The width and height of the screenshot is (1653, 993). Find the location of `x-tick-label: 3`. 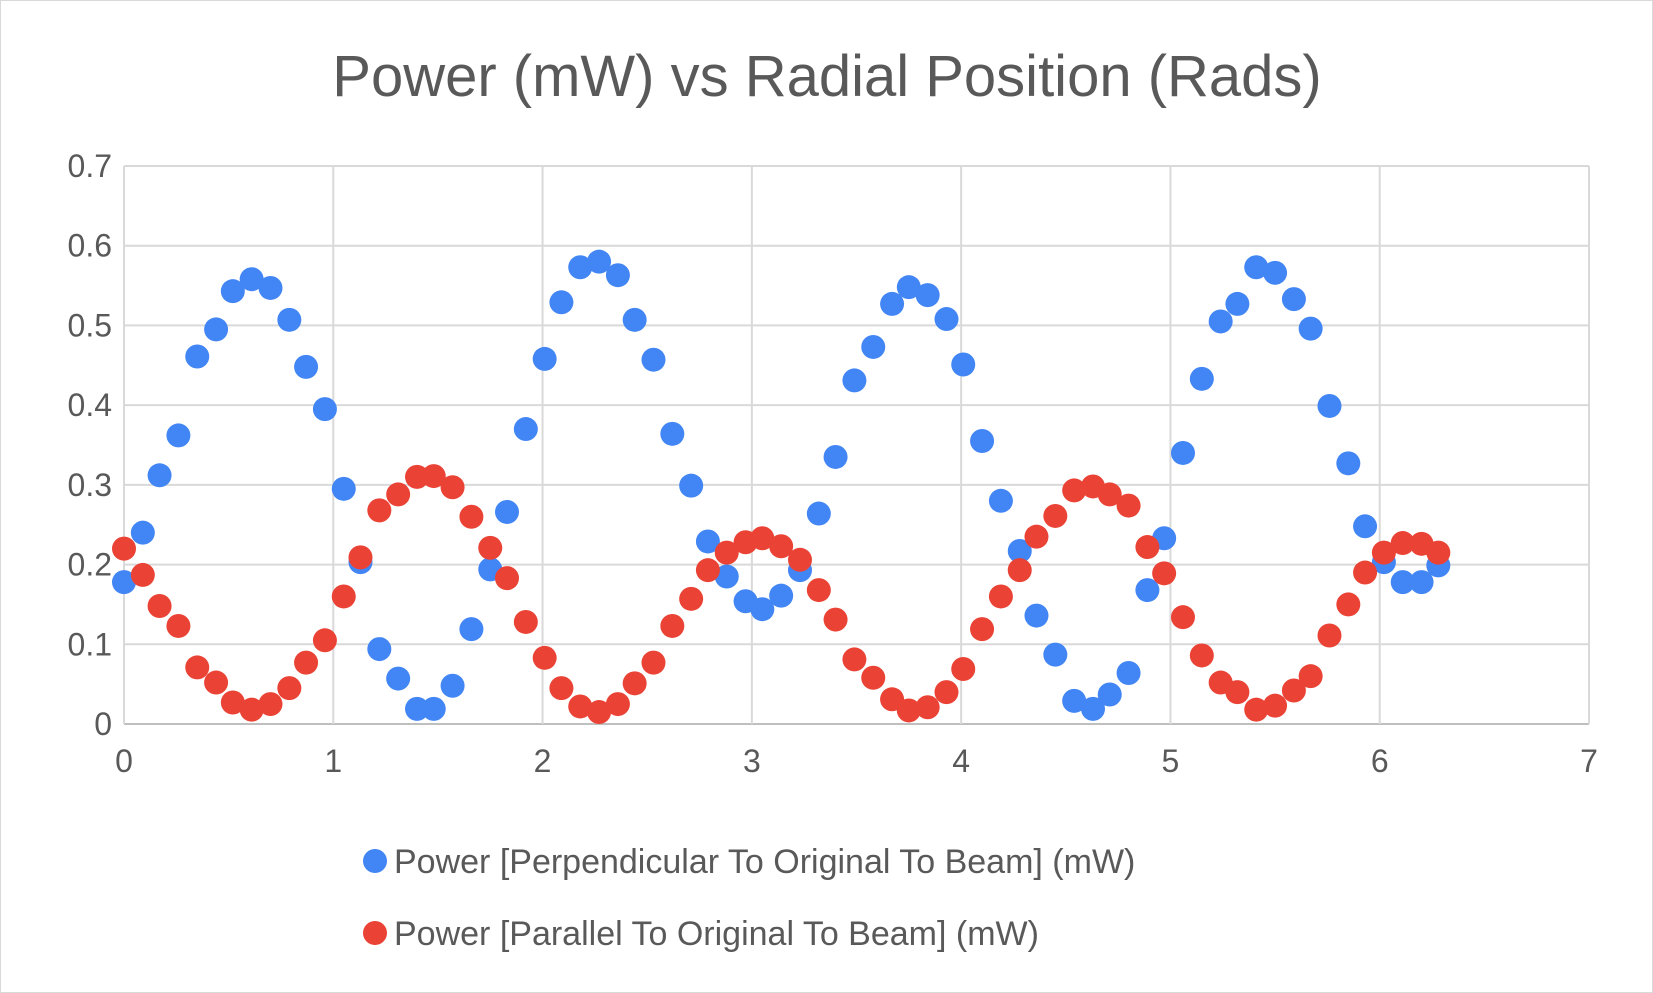

x-tick-label: 3 is located at coordinates (752, 761).